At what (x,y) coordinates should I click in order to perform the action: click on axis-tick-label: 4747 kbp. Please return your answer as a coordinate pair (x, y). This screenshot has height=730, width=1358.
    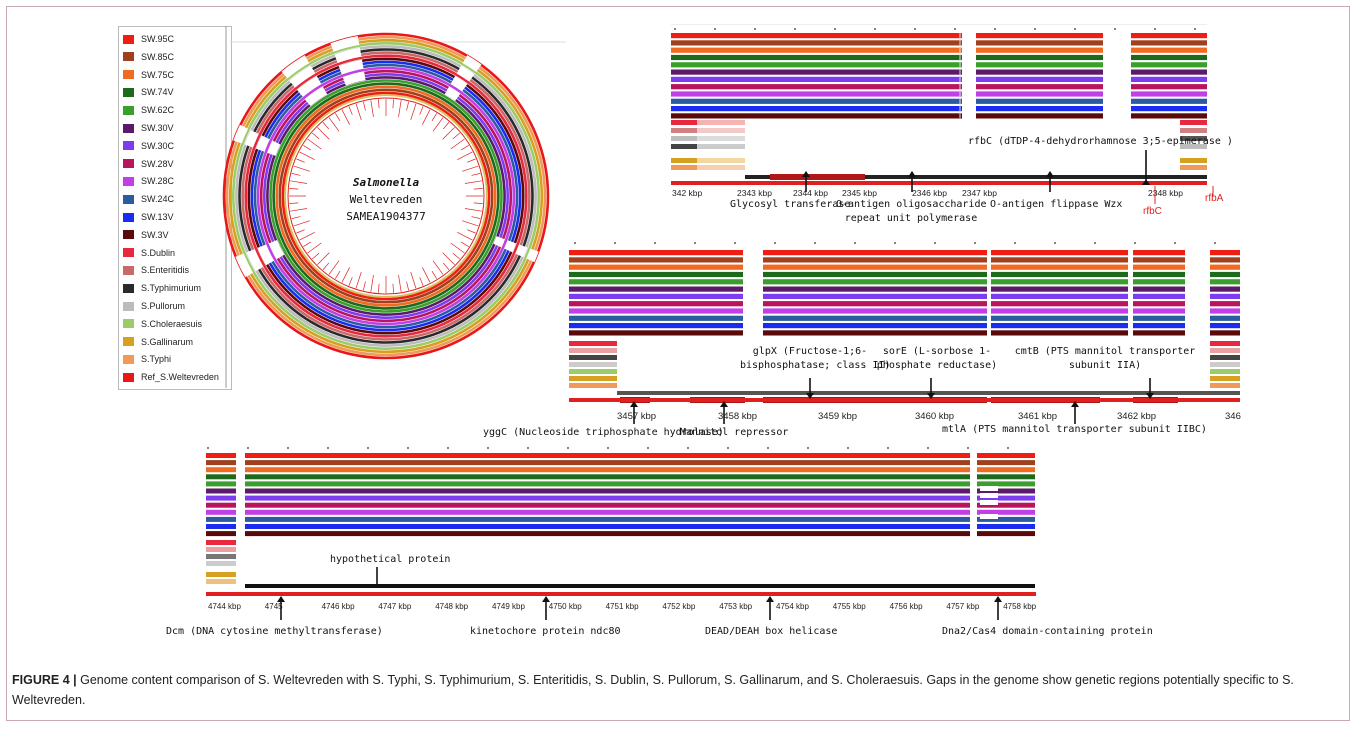
    Looking at the image, I should click on (394, 606).